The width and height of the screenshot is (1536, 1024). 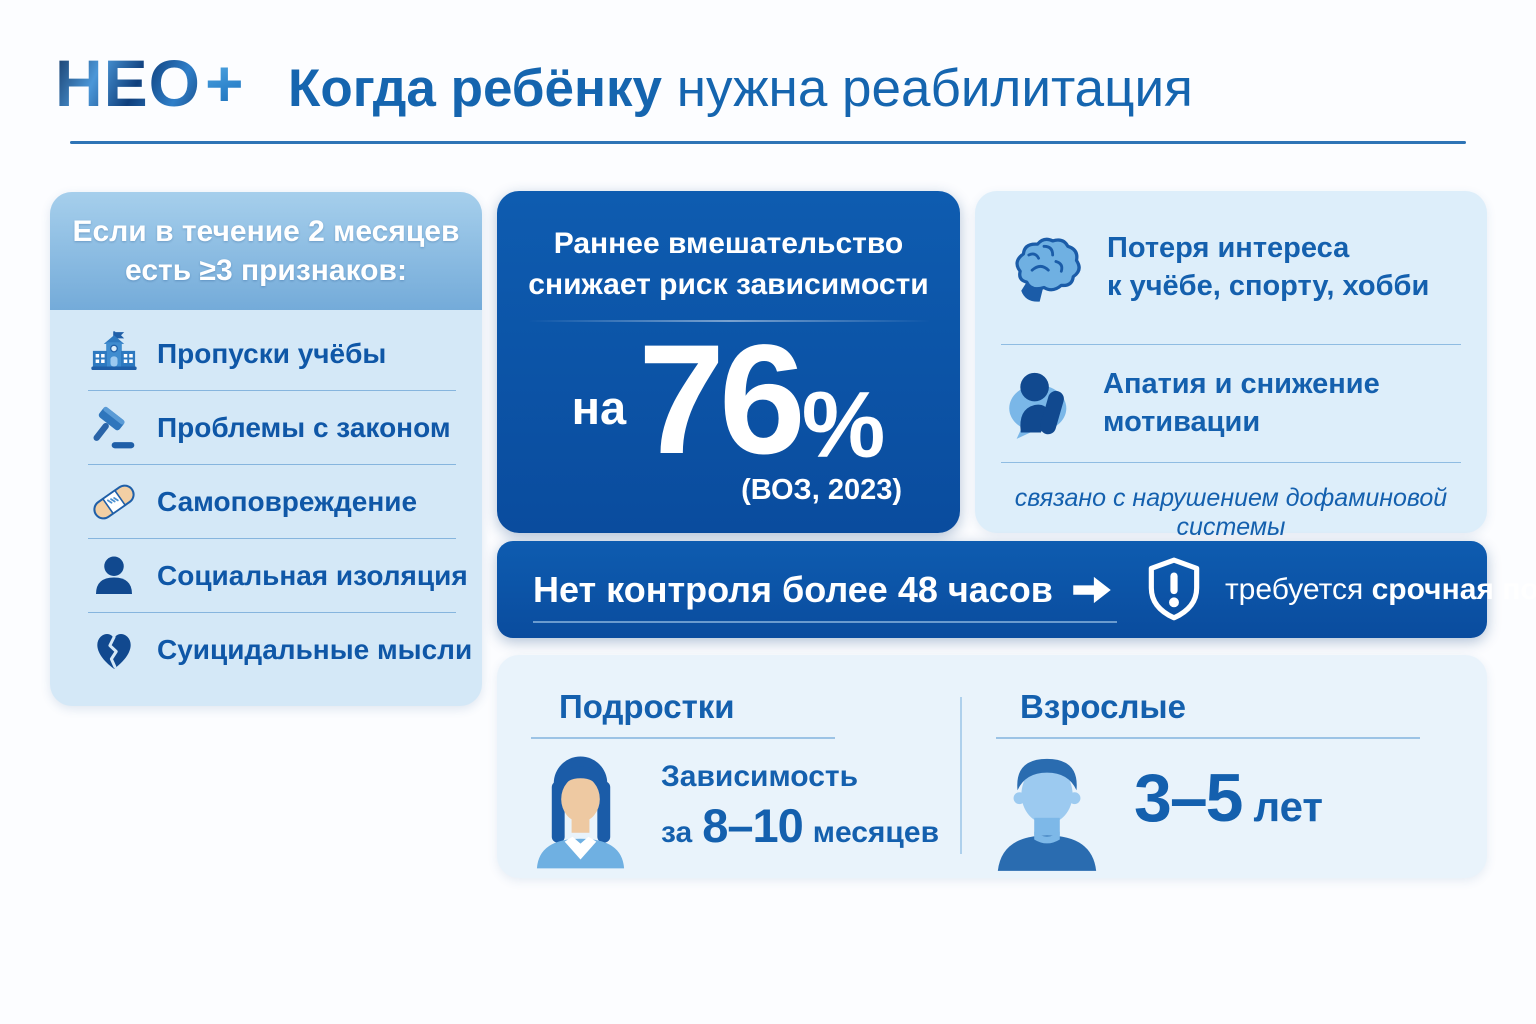 I want to click on list-item: Потеря интереса к учёбе, спорту, хобби, so click(x=1231, y=267).